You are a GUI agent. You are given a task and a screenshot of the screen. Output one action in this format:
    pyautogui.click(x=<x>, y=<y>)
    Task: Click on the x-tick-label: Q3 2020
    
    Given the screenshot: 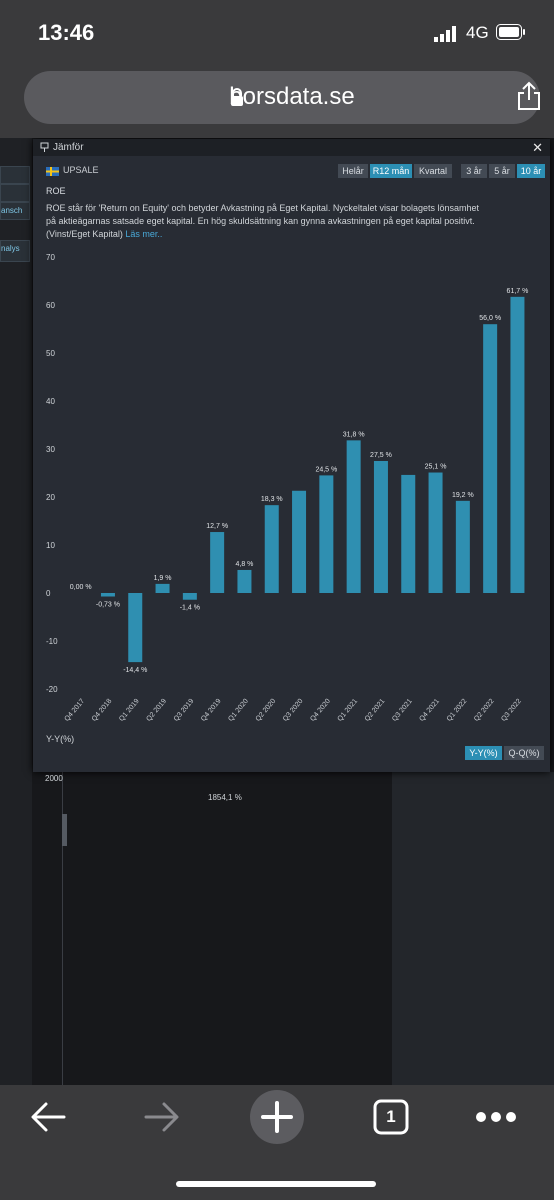 What is the action you would take?
    pyautogui.click(x=293, y=710)
    